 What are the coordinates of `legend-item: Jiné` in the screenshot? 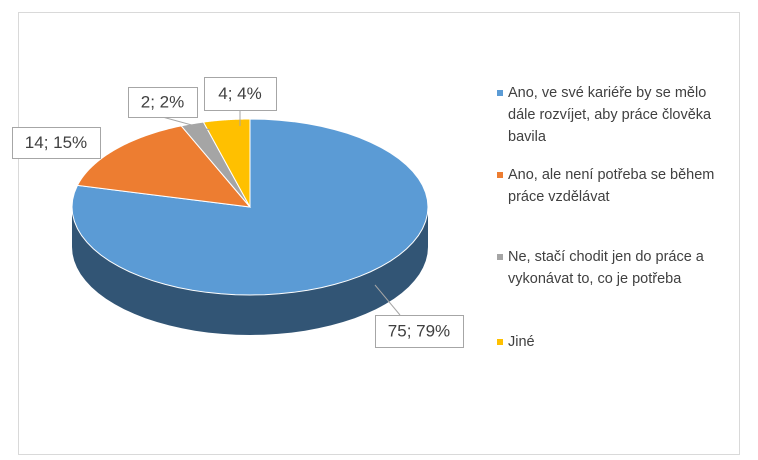 It's located at (615, 342).